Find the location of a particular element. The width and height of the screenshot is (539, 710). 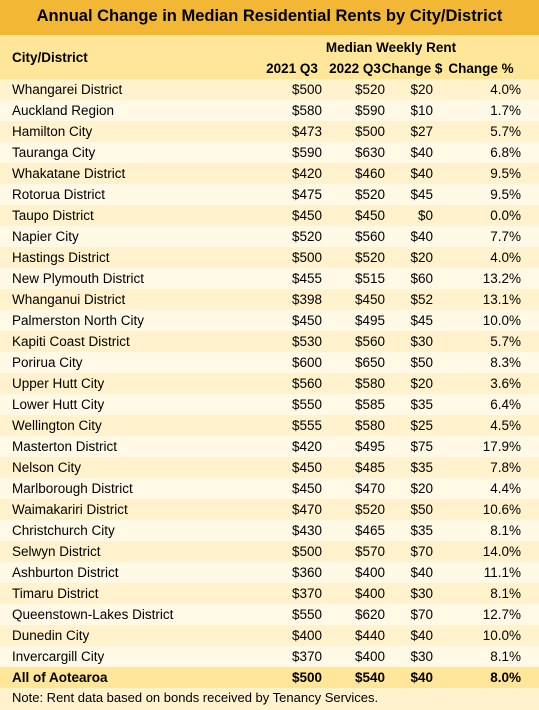

cell-value: 5.7% is located at coordinates (505, 341).